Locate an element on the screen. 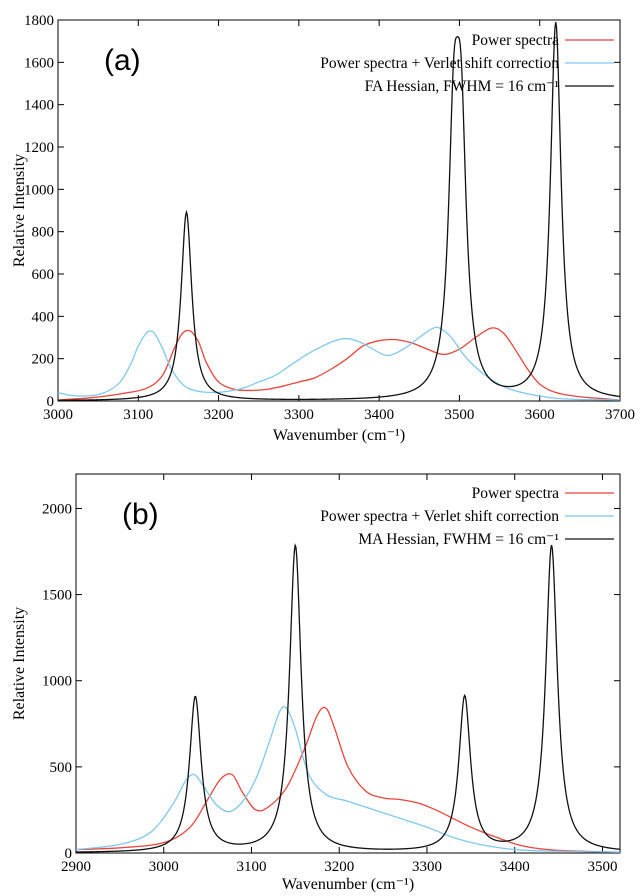 This screenshot has width=643, height=896. y-tick-label: 1600 is located at coordinates (39, 63).